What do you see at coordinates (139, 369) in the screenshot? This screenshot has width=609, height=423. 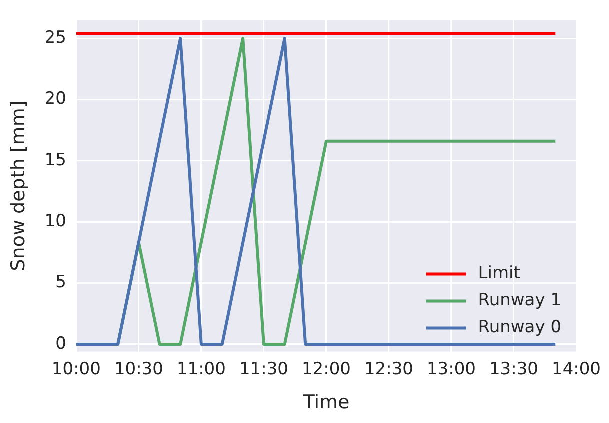 I see `x-tick-label: 10:30` at bounding box center [139, 369].